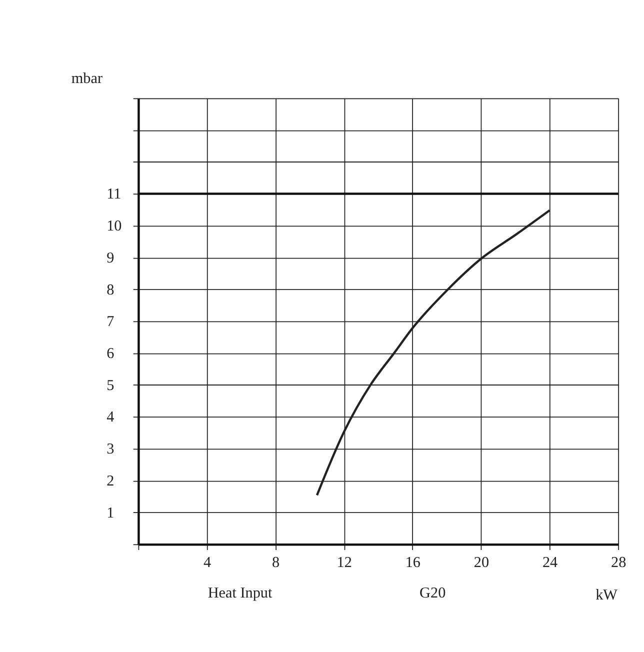  Describe the element at coordinates (110, 321) in the screenshot. I see `y-tick-label: 7` at that location.